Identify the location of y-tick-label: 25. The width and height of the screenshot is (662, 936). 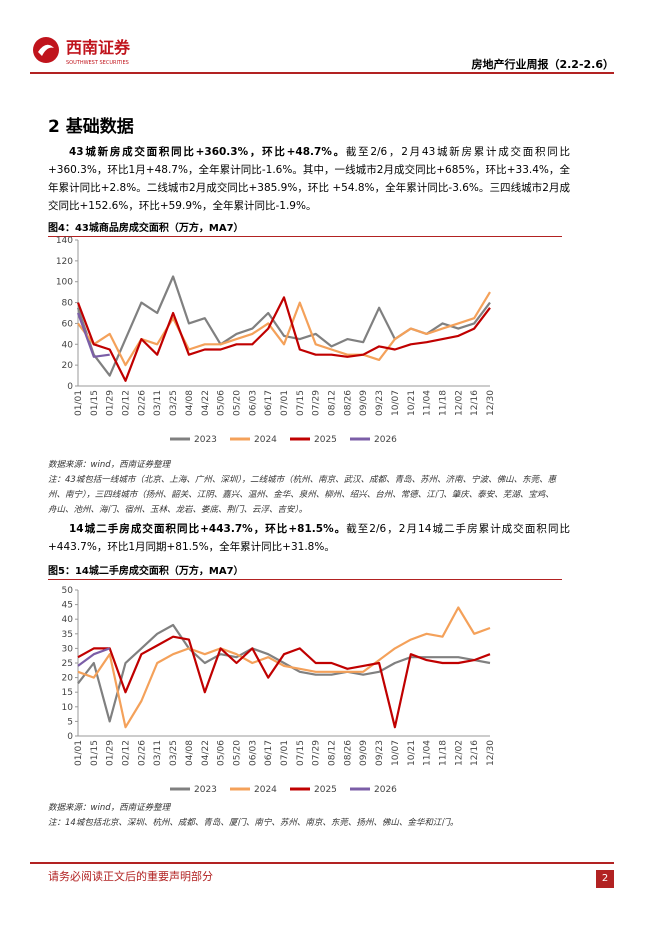
(67, 664).